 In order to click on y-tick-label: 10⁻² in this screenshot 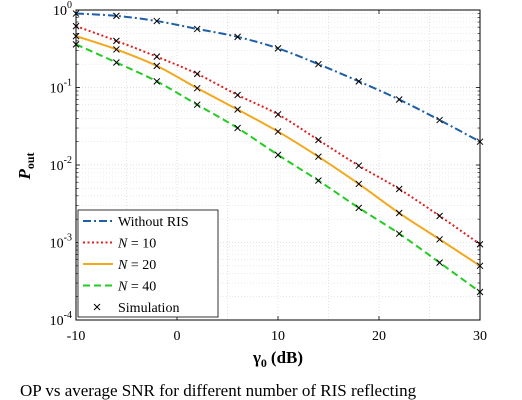, I will do `click(61, 164)`.